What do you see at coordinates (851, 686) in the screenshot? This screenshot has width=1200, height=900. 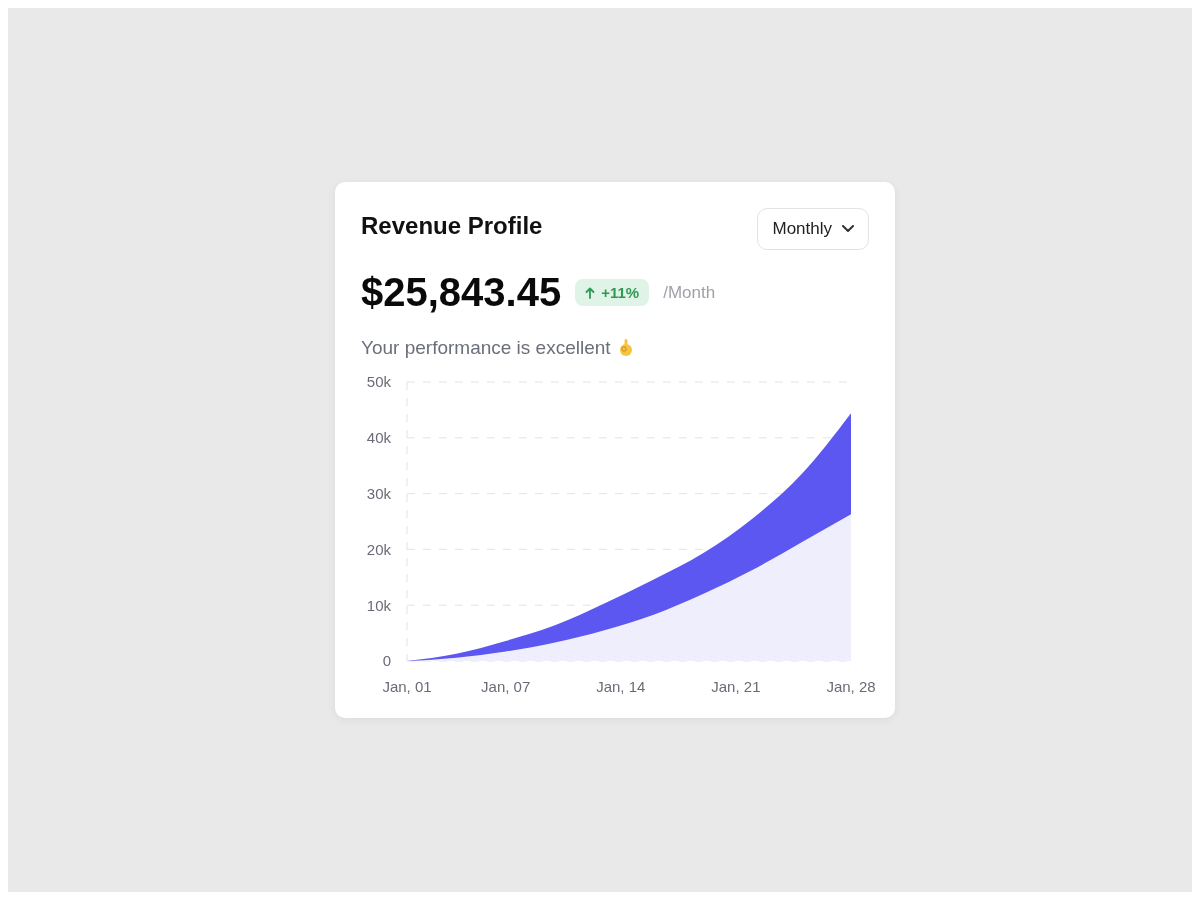 I see `x-tick-label: Jan, 28` at bounding box center [851, 686].